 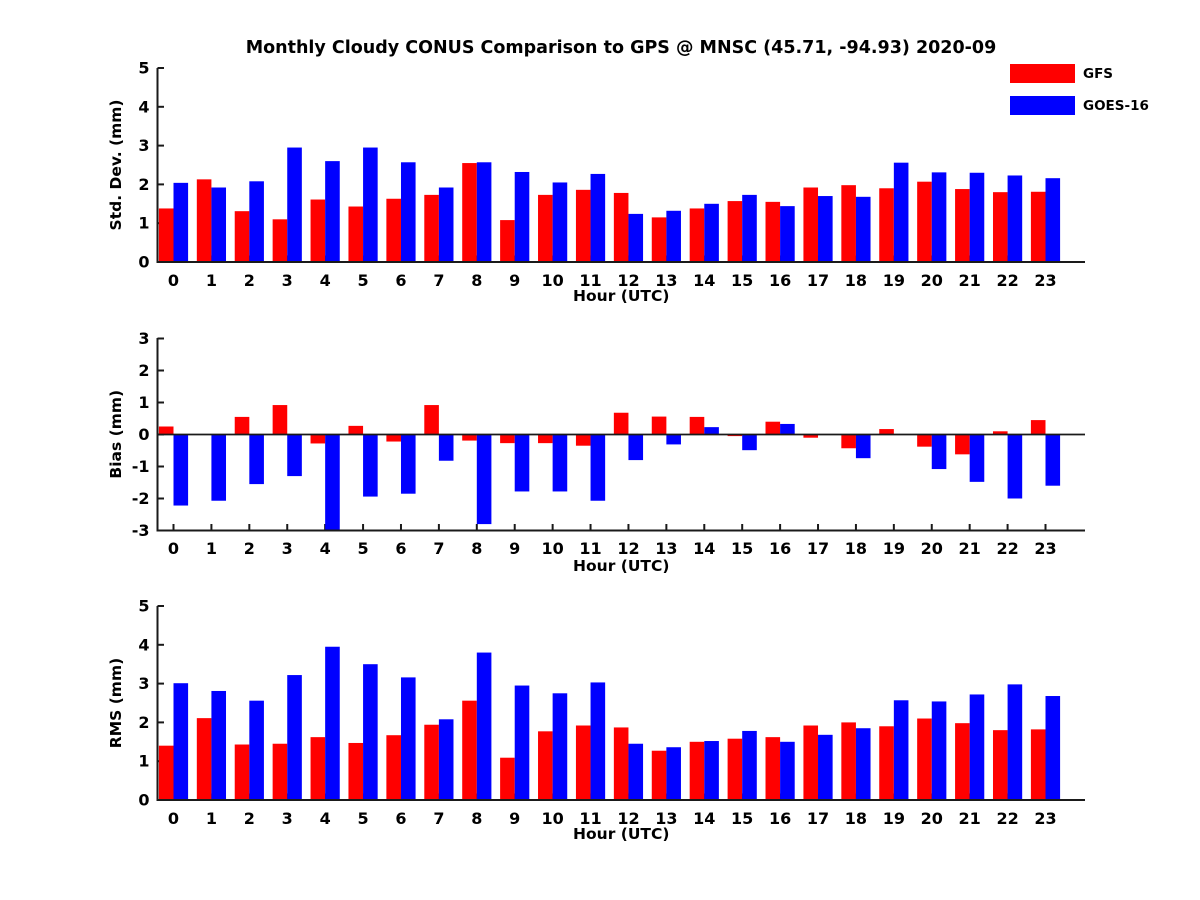 I want to click on stddev-chart-bars-gfs, so click(x=602, y=212).